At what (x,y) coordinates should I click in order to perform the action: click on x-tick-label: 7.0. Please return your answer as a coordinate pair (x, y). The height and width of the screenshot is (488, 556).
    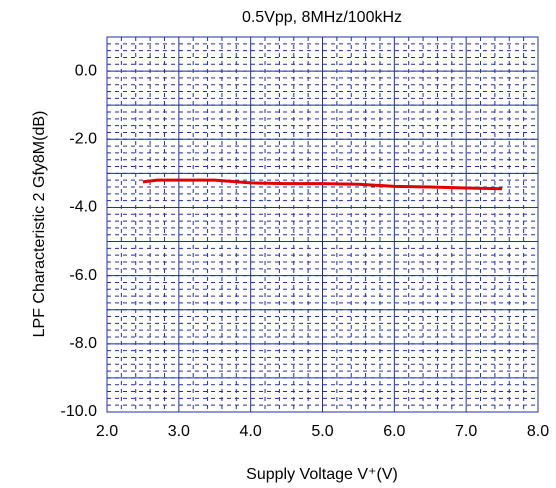
    Looking at the image, I should click on (466, 431).